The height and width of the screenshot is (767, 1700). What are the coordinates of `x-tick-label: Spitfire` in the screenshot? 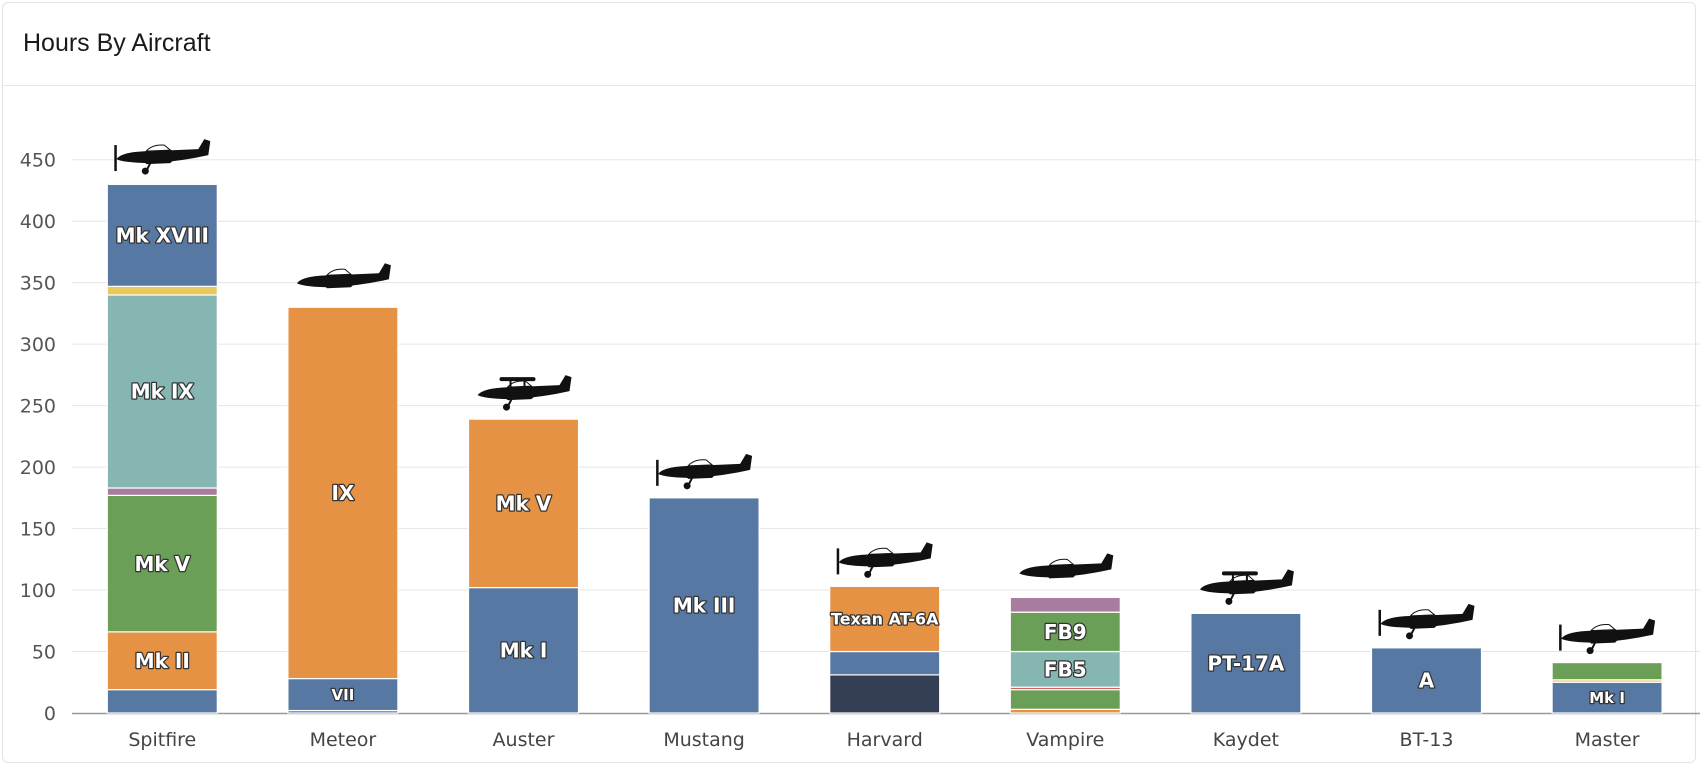 It's located at (162, 740).